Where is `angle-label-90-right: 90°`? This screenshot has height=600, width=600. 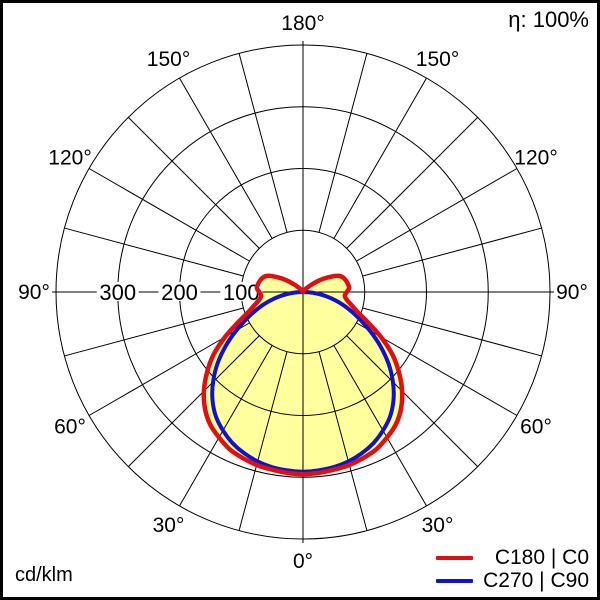 angle-label-90-right: 90° is located at coordinates (572, 292).